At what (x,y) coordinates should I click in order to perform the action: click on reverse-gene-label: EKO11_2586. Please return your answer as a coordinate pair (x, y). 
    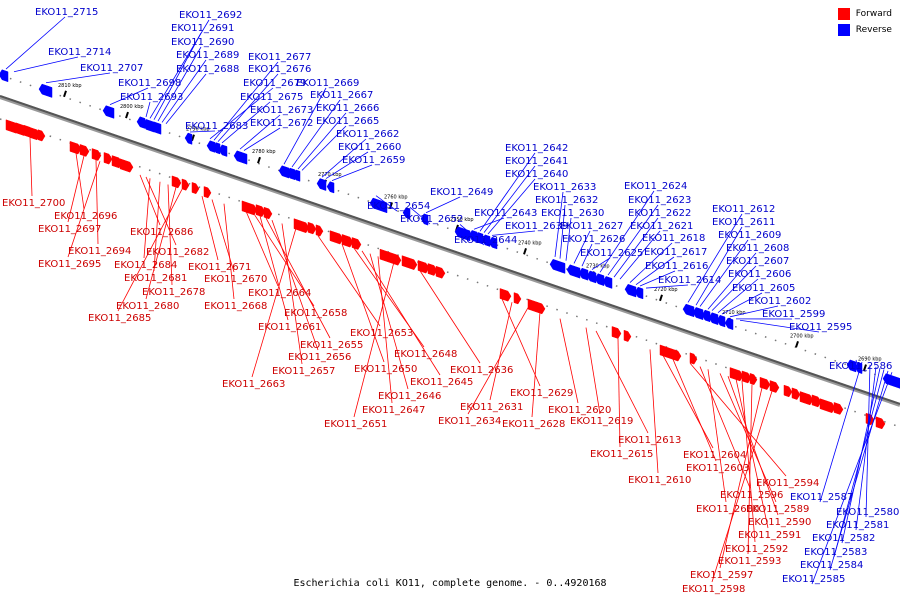
    Looking at the image, I should click on (860, 366).